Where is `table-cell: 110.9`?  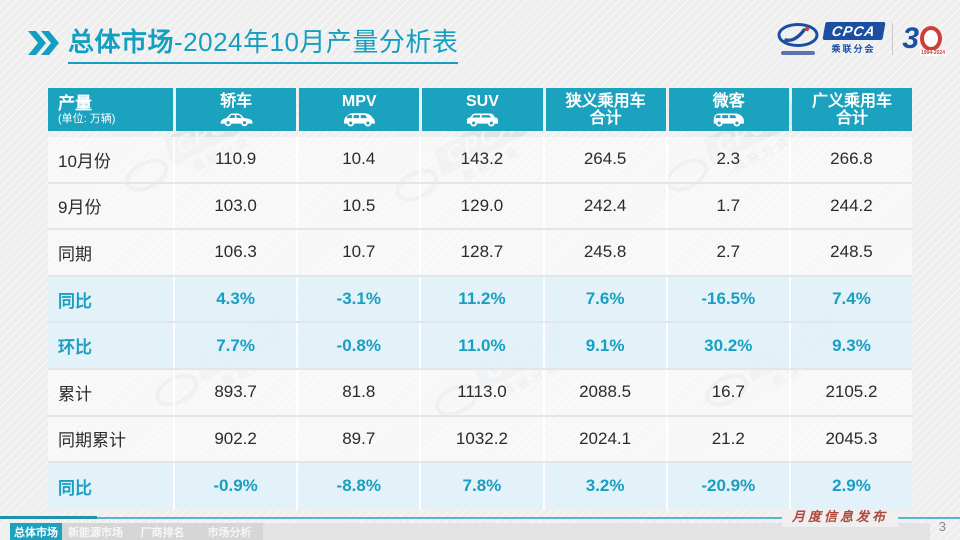
table-cell: 110.9 is located at coordinates (235, 159).